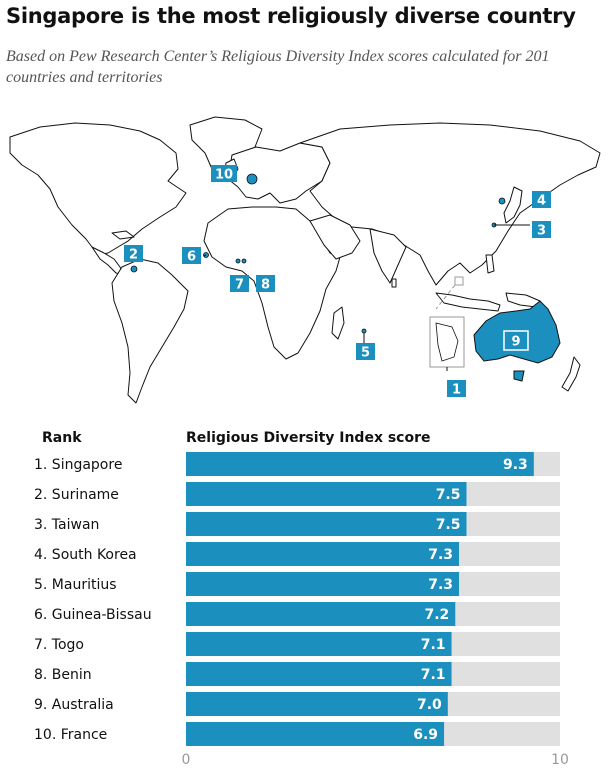  I want to click on category-label: 4. South Korea, so click(85, 555).